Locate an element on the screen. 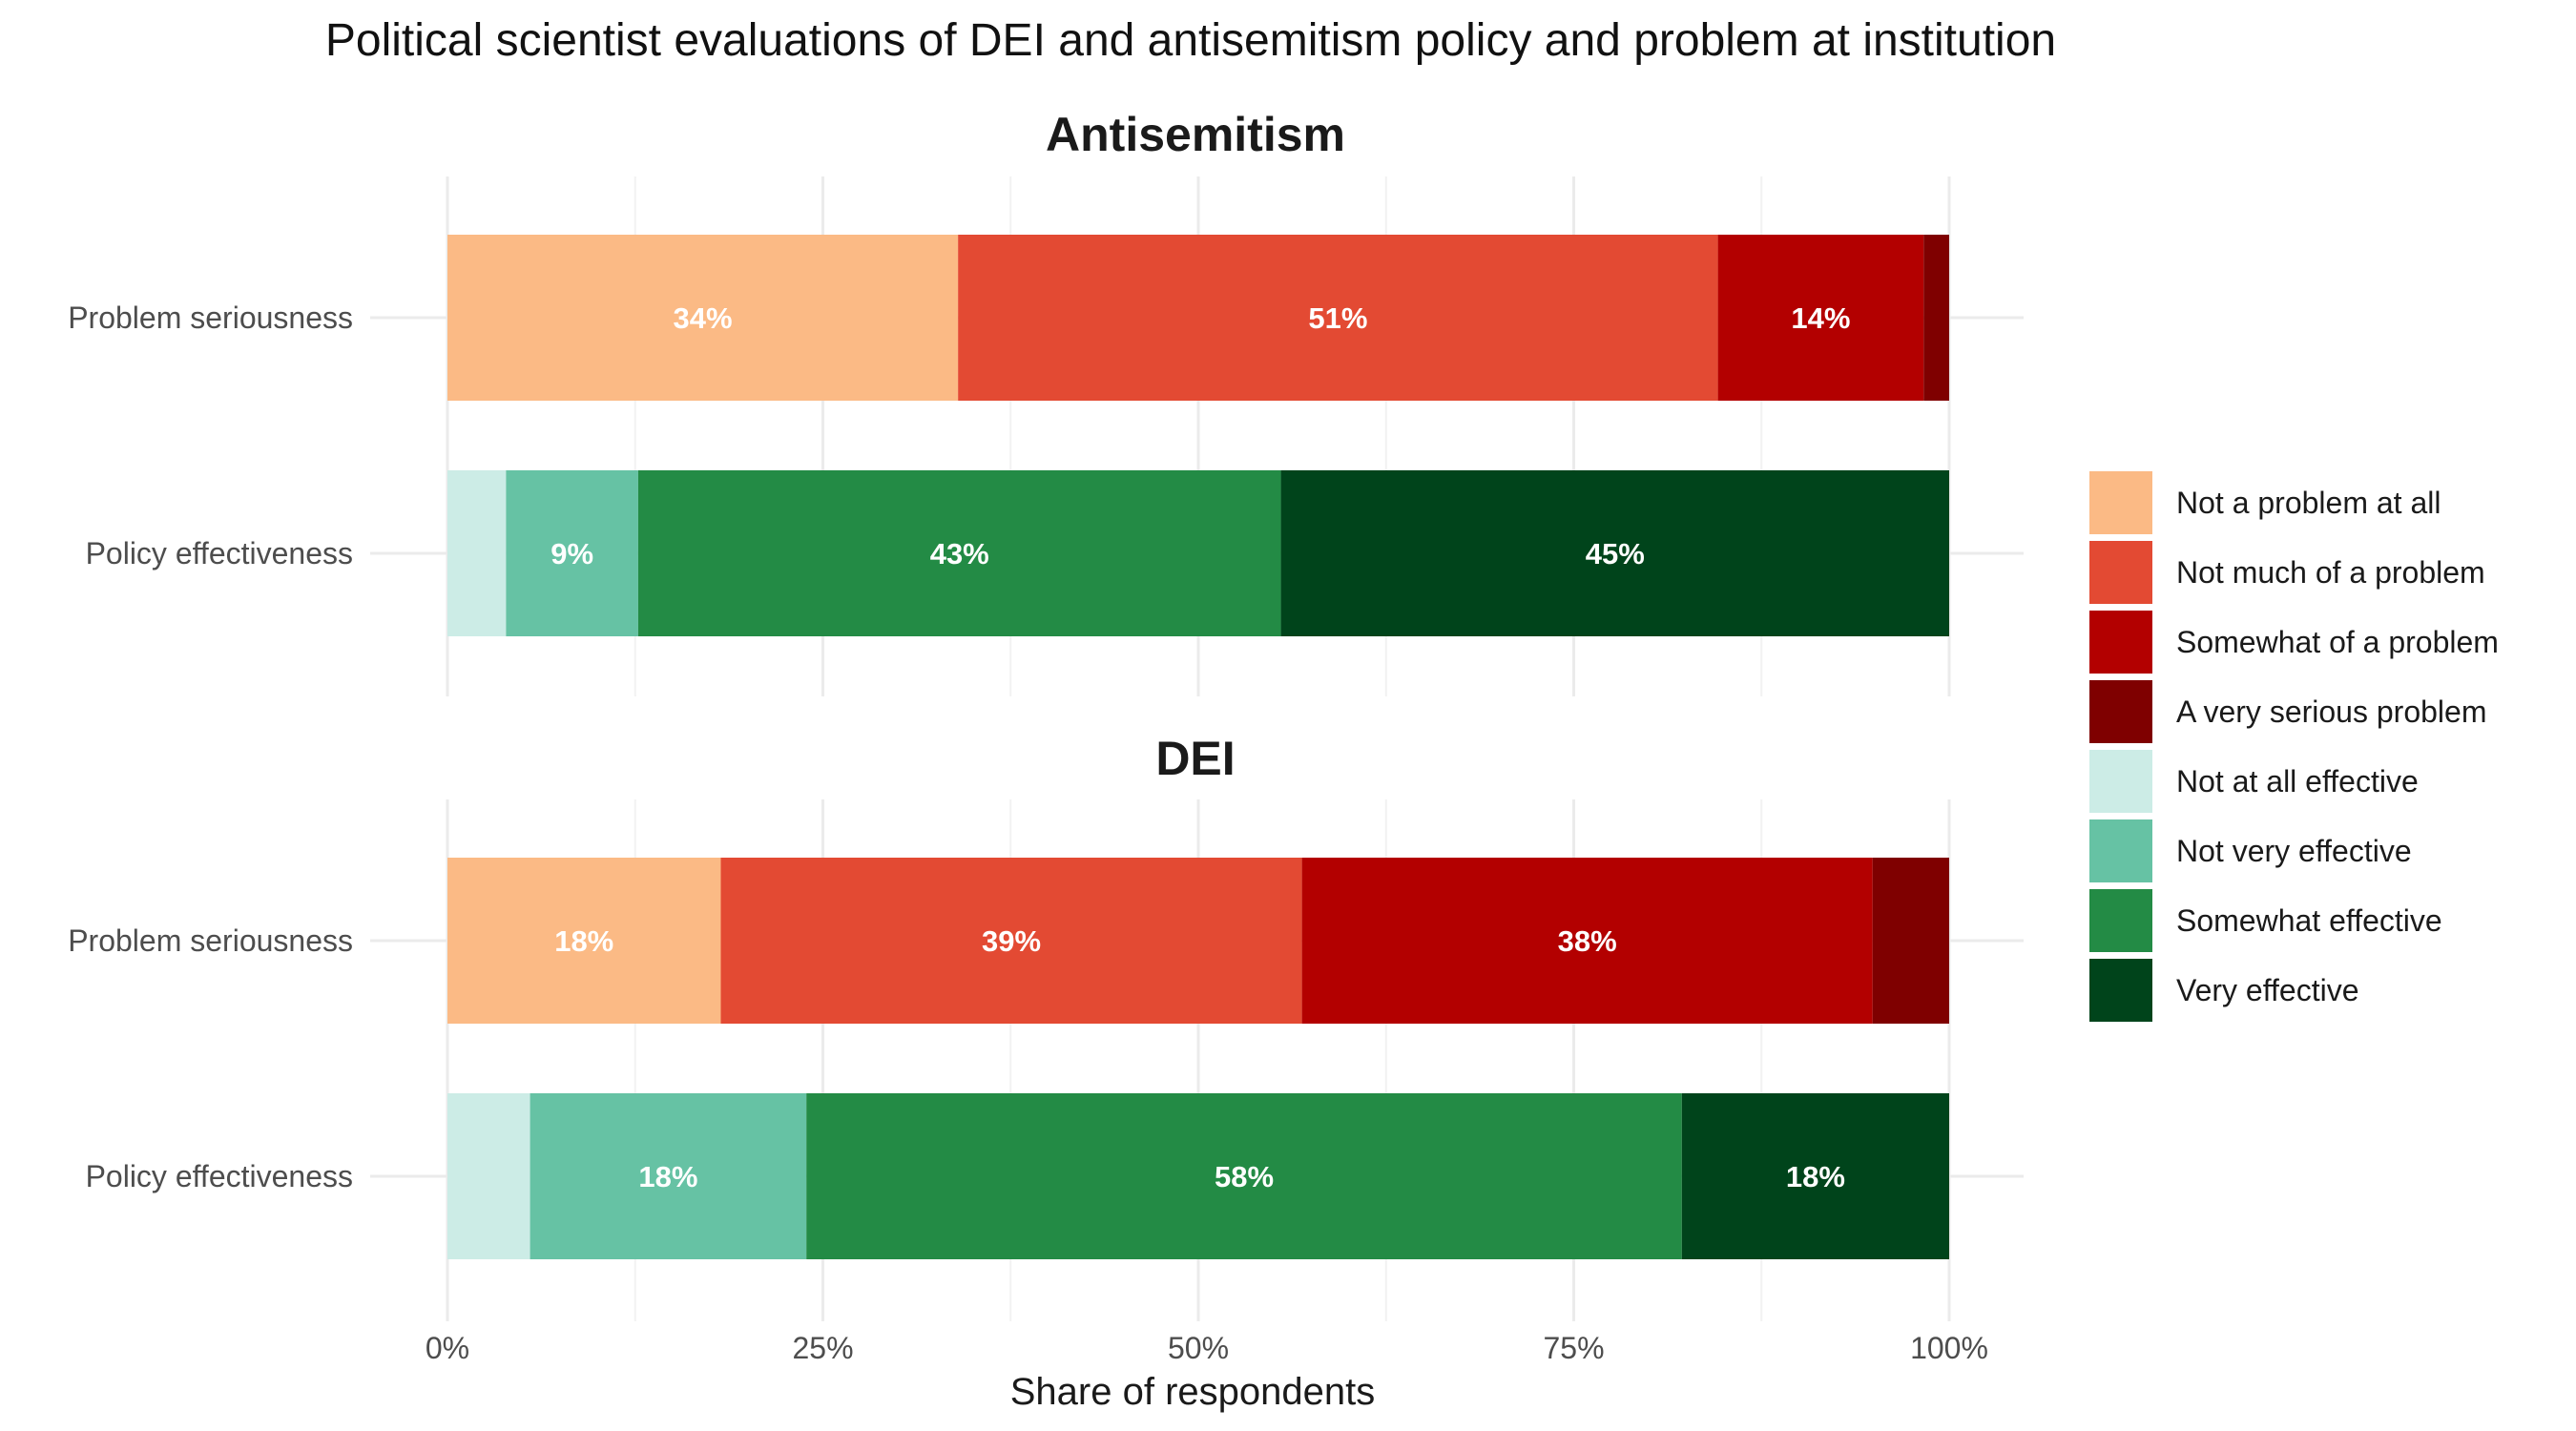  x-tick-label: 100% is located at coordinates (1949, 1348).